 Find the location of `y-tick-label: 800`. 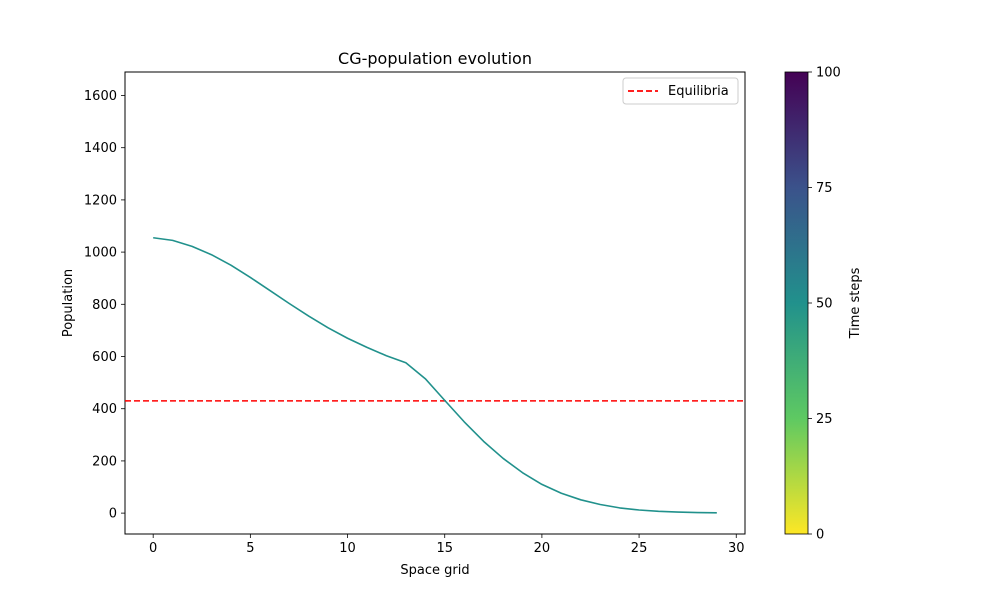

y-tick-label: 800 is located at coordinates (104, 305).